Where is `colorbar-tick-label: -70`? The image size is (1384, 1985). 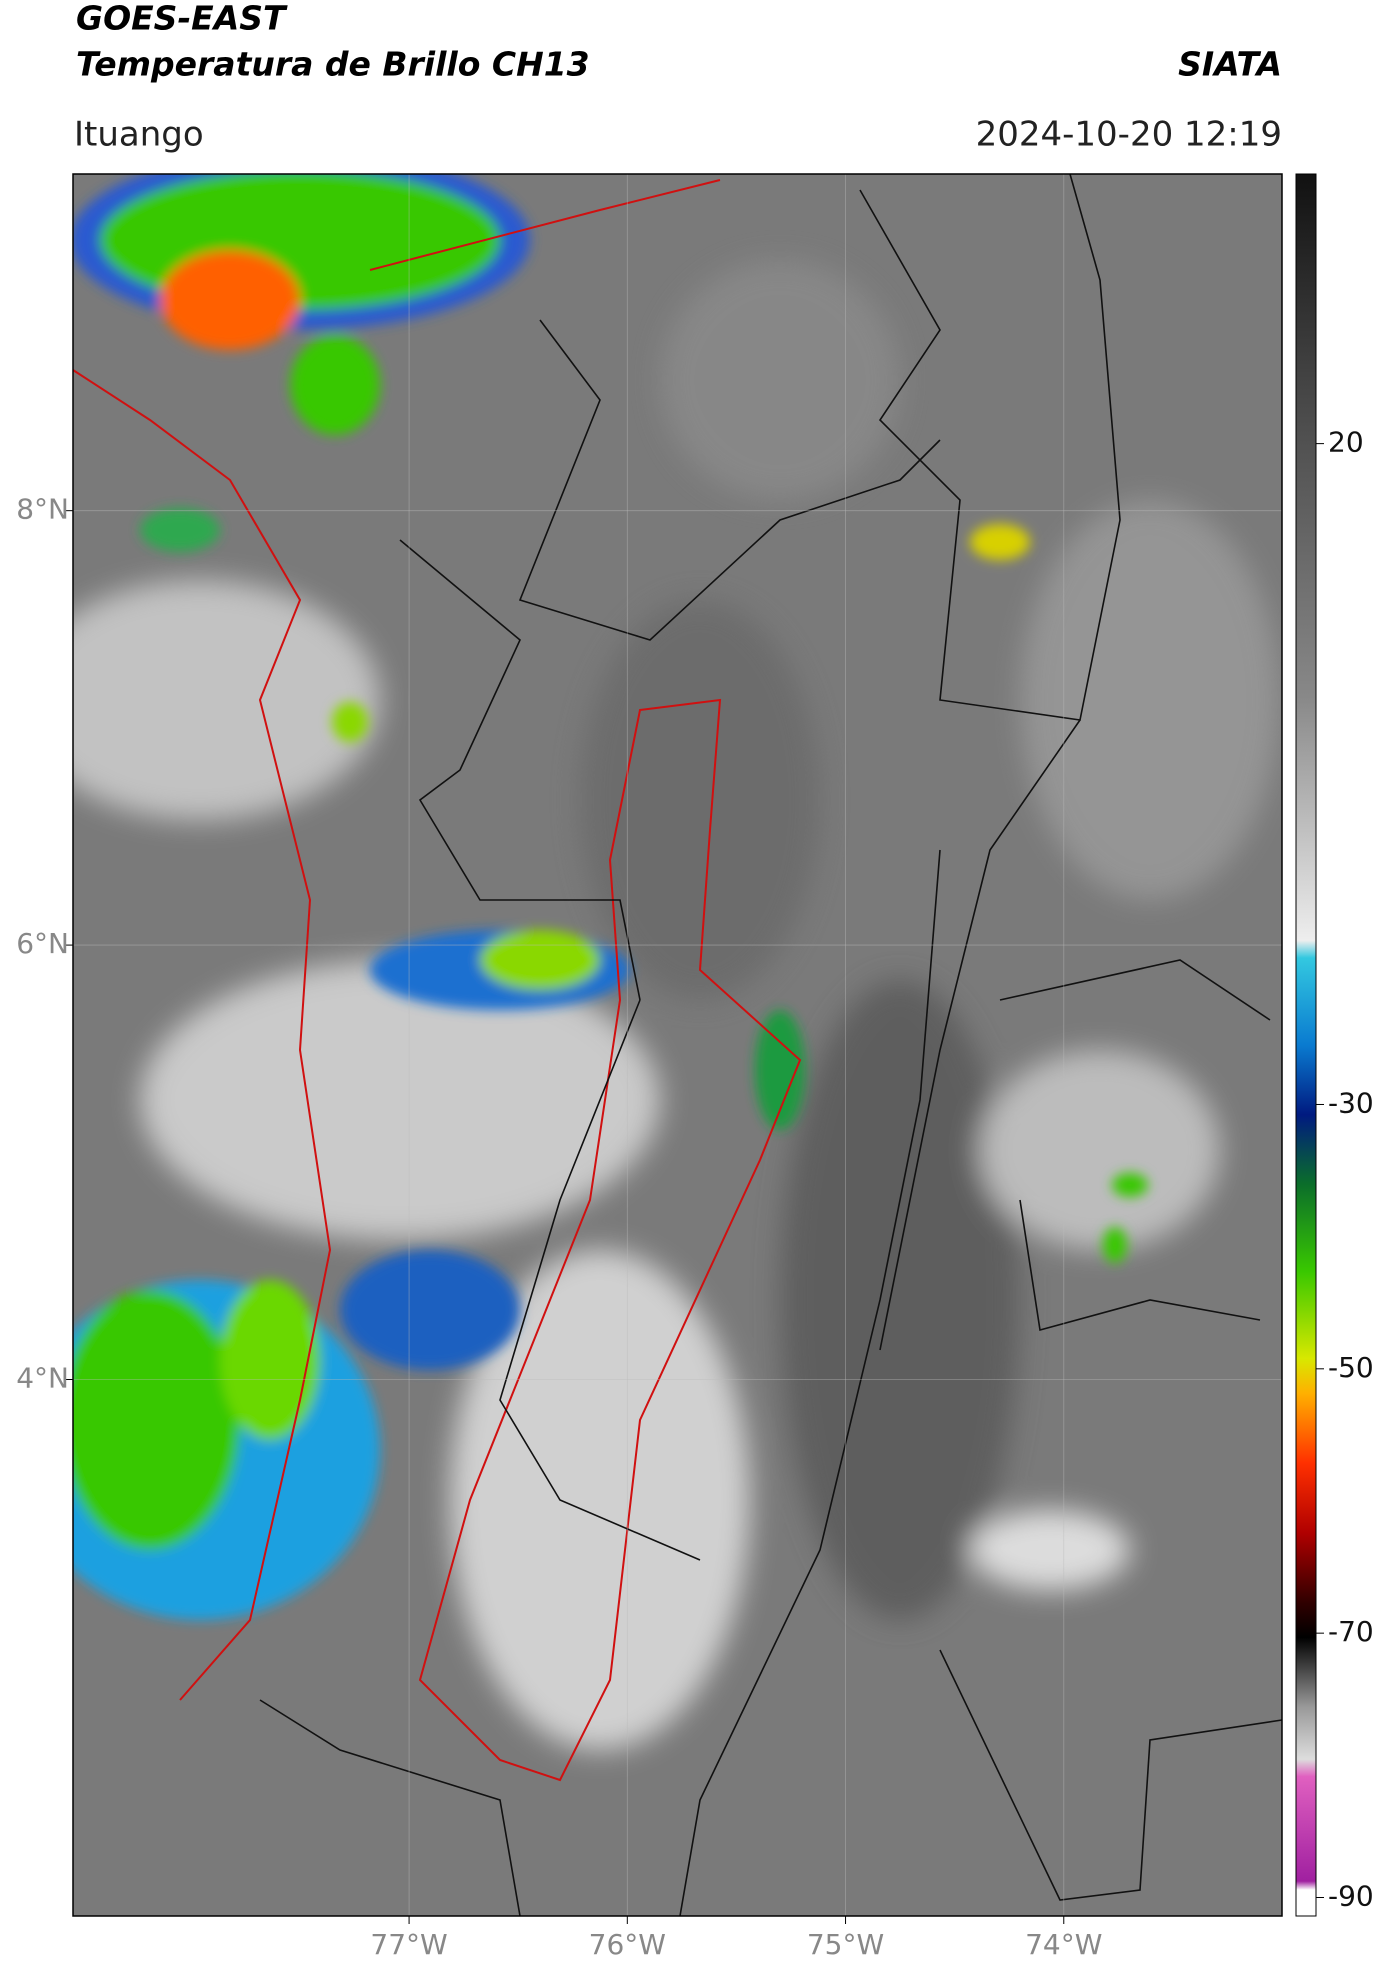
colorbar-tick-label: -70 is located at coordinates (1351, 1631).